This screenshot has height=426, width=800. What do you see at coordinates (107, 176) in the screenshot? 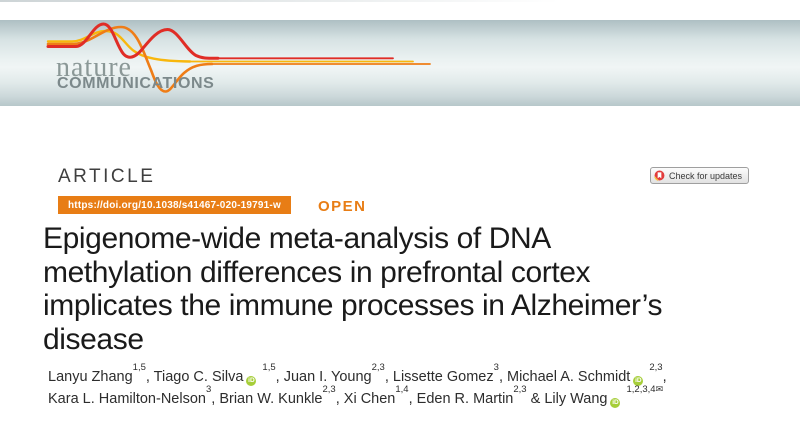
I see `article-kicker: ARTICLE` at bounding box center [107, 176].